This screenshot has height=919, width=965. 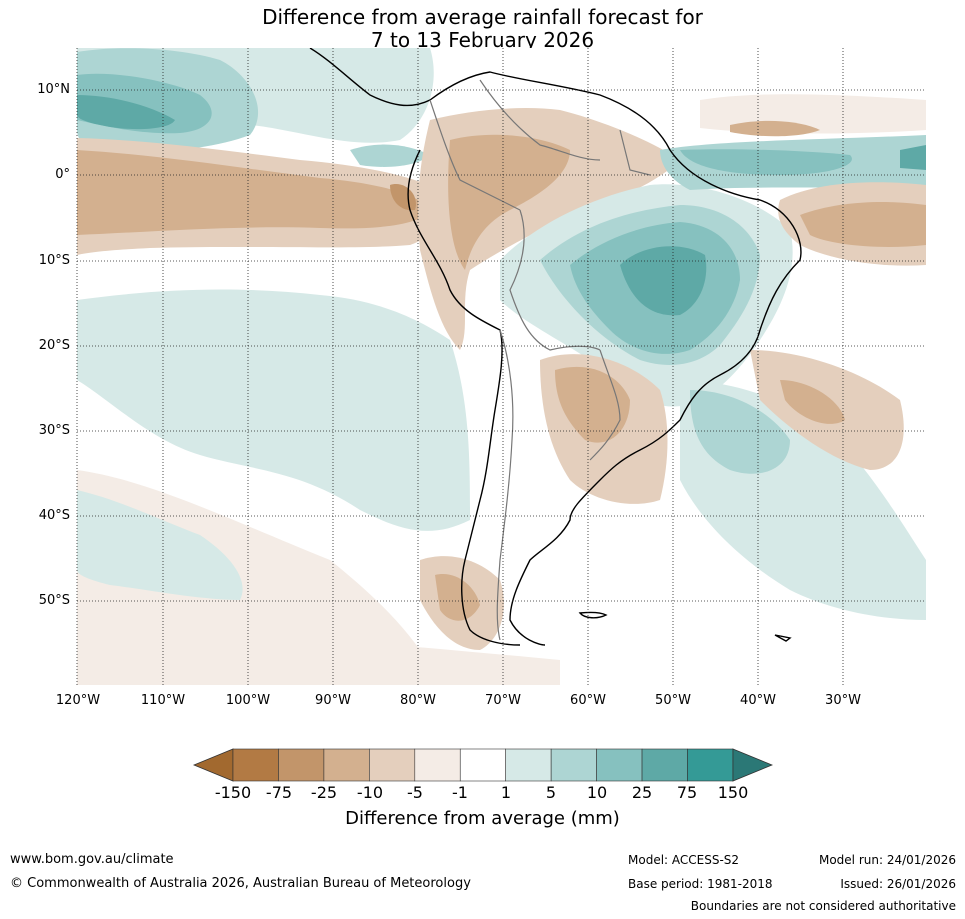 What do you see at coordinates (506, 792) in the screenshot?
I see `colorbar-label: 1` at bounding box center [506, 792].